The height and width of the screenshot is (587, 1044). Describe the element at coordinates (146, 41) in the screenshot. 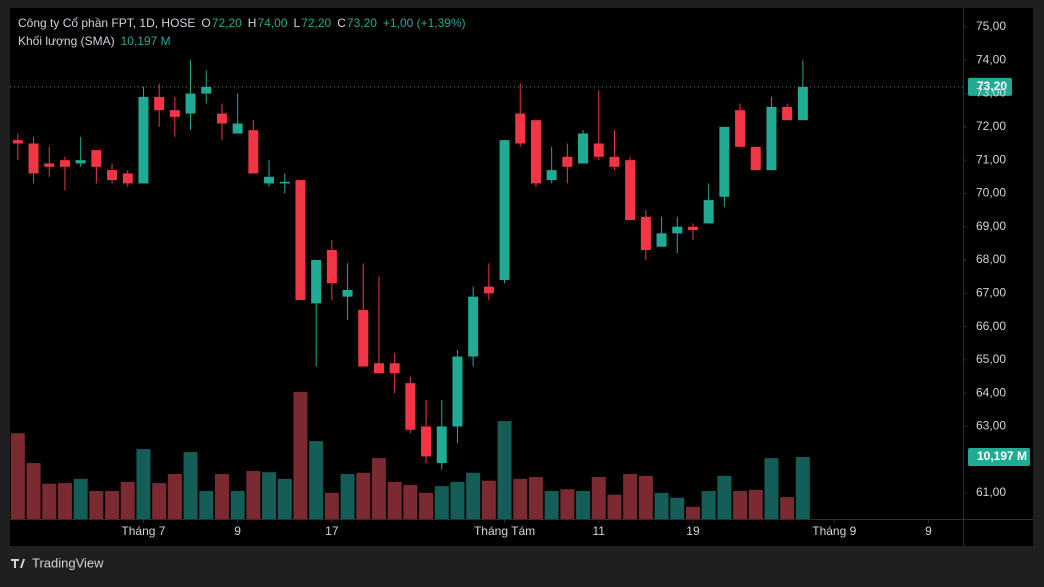

I see `volume-legend-value: 10,197 M` at that location.